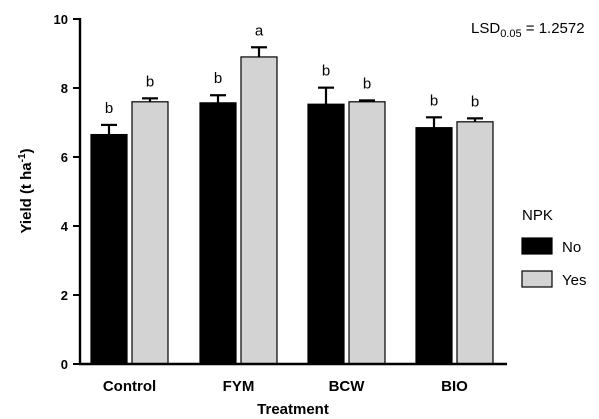 This screenshot has width=599, height=419. Describe the element at coordinates (326, 234) in the screenshot. I see `bar-no-bcw` at that location.